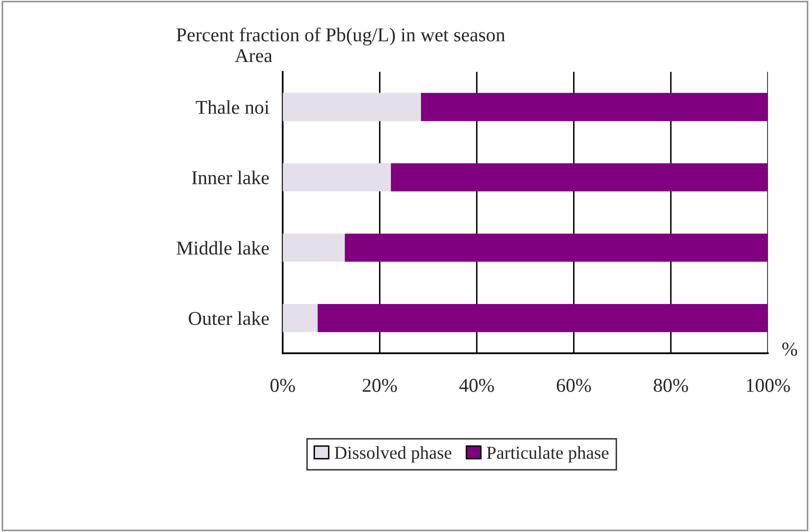 This screenshot has height=532, width=810. Describe the element at coordinates (547, 454) in the screenshot. I see `legend-label: Particulate phase` at that location.